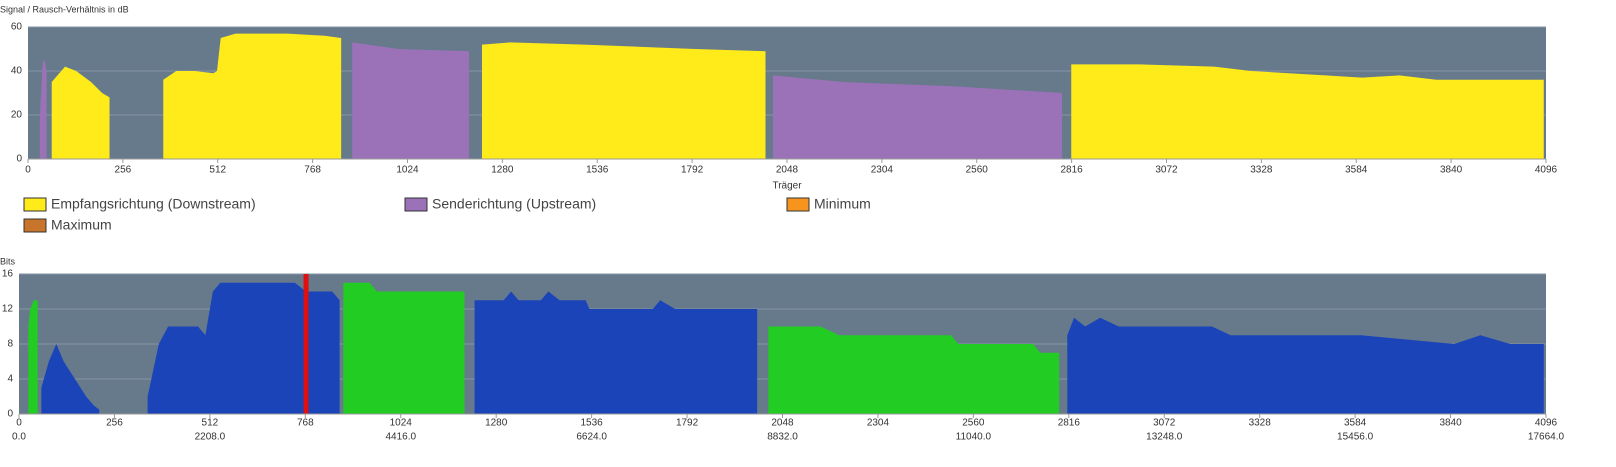  Describe the element at coordinates (591, 437) in the screenshot. I see `frequency-tick-label: 6624.0` at that location.